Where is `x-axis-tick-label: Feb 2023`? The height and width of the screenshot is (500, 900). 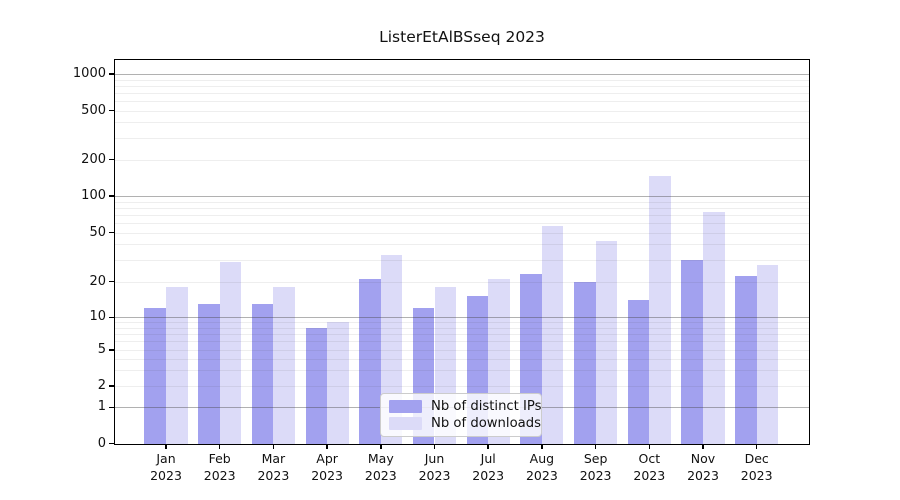 x-axis-tick-label: Feb 2023 is located at coordinates (220, 467).